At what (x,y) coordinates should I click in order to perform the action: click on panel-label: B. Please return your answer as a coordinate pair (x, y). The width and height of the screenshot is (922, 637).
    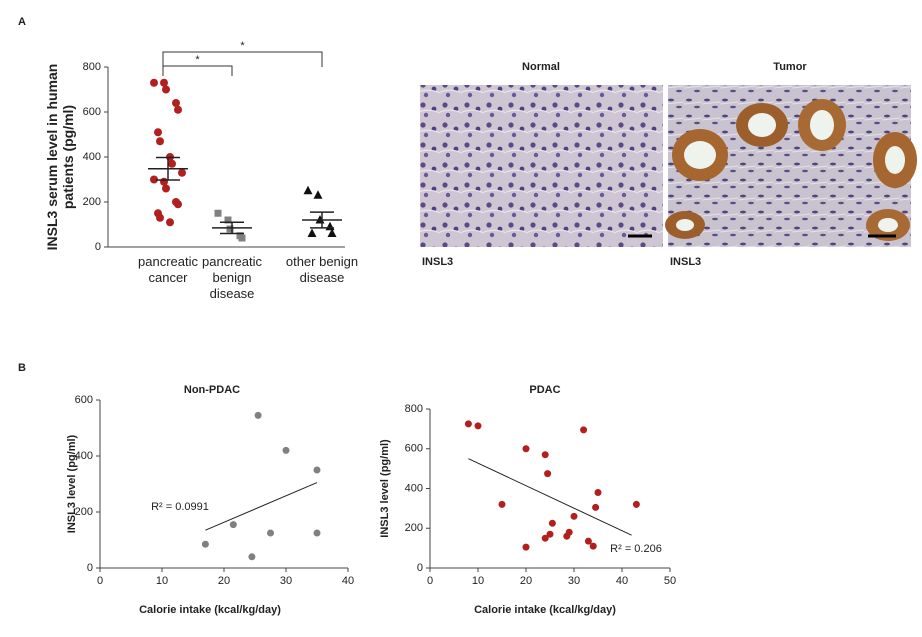
    Looking at the image, I should click on (22, 368).